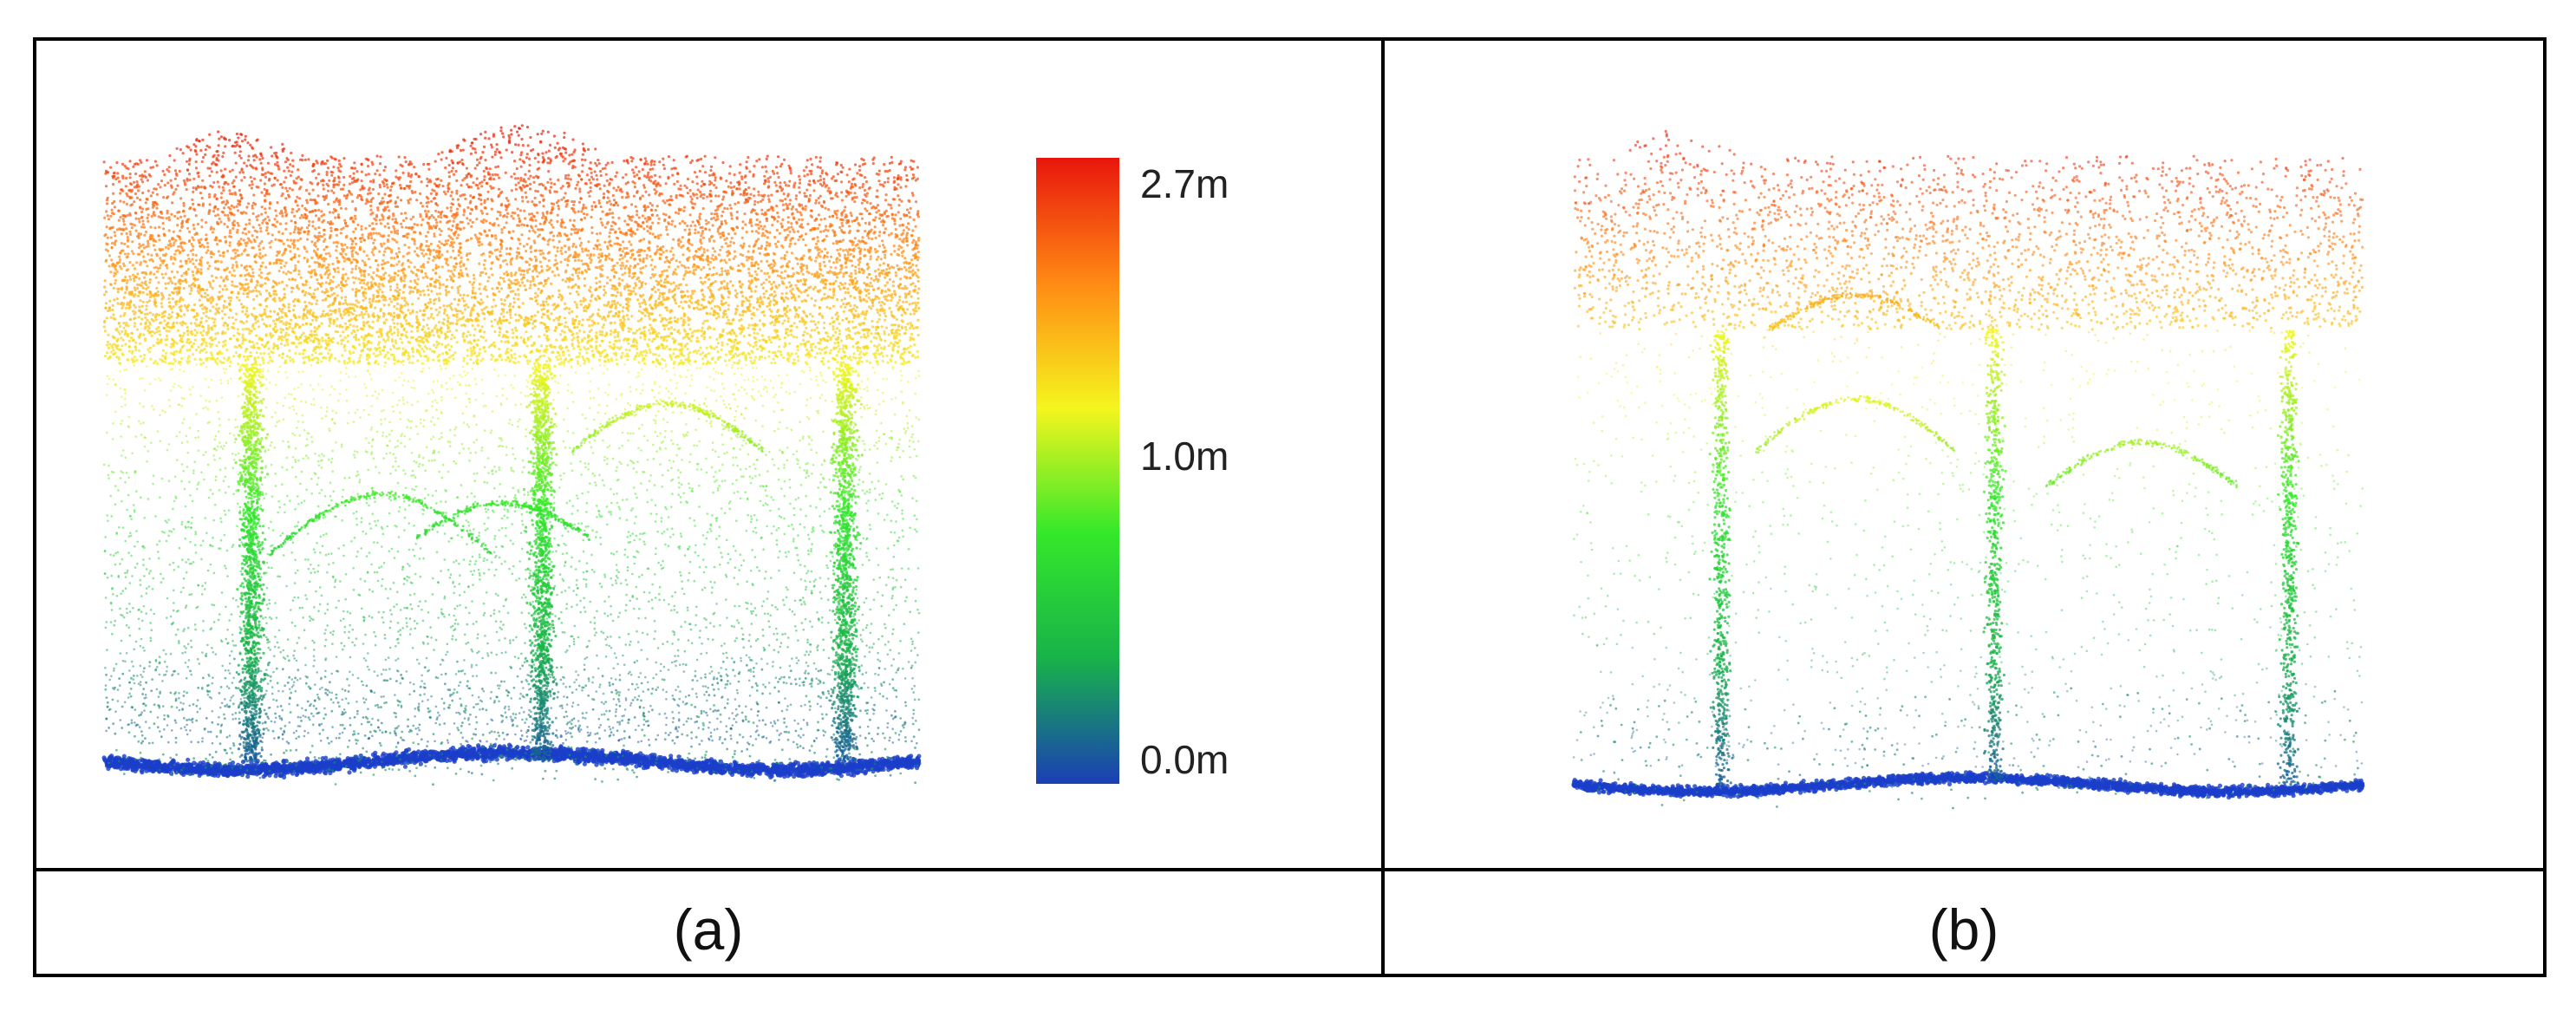  Describe the element at coordinates (1964, 929) in the screenshot. I see `caption-b: (b)` at that location.